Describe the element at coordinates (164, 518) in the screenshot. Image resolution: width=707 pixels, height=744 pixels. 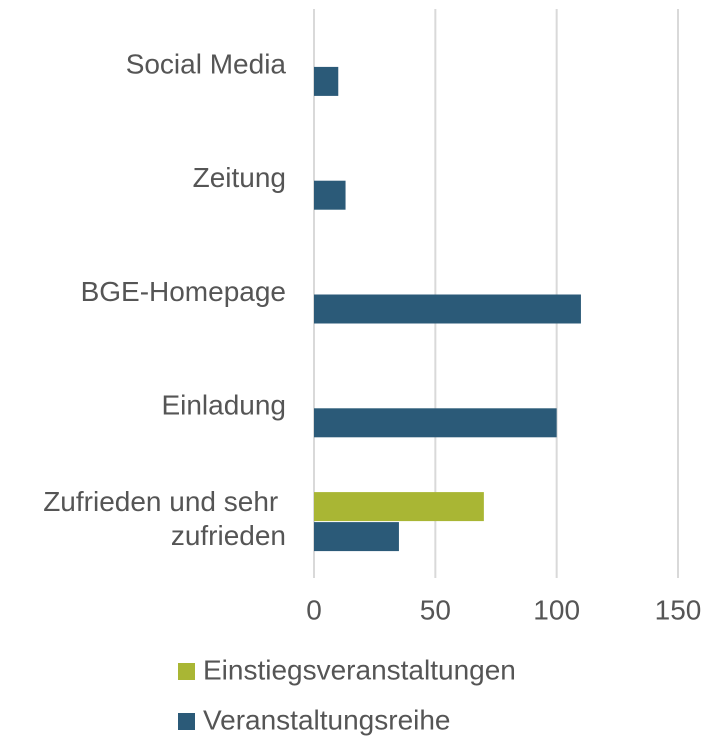
I see `y-tick-label: Zufrieden und sehr zufrieden` at that location.